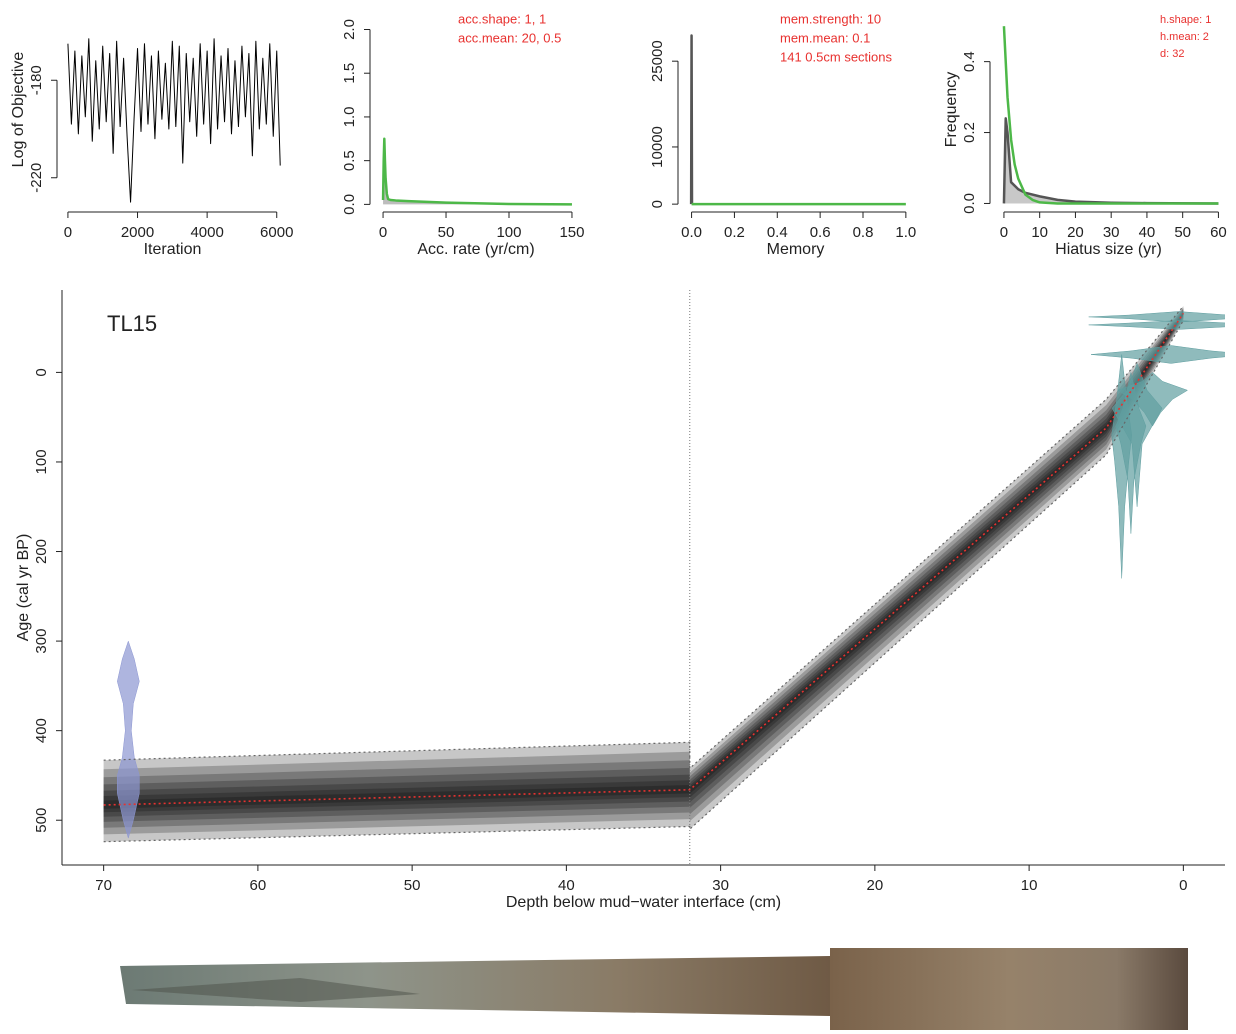  Describe the element at coordinates (1185, 20) in the screenshot. I see `annotation: h.shape: 1` at that location.